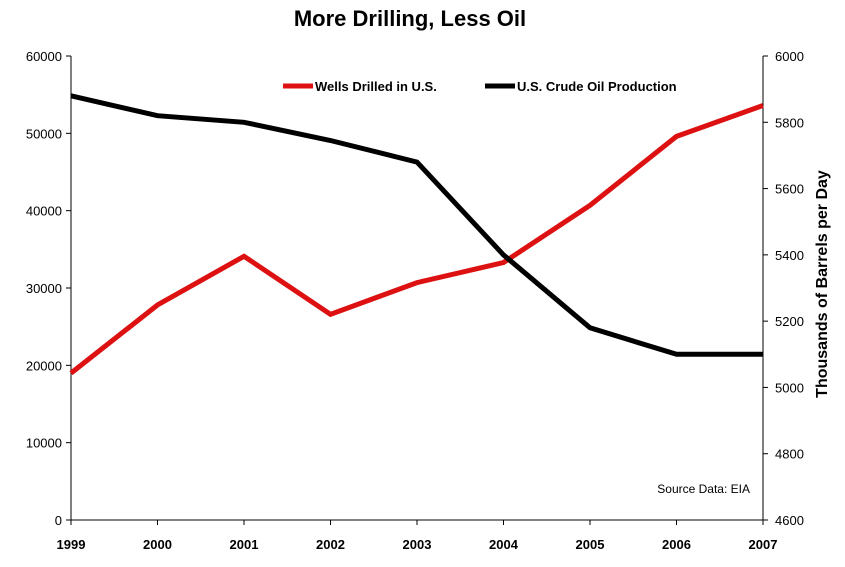 Image resolution: width=845 pixels, height=567 pixels. What do you see at coordinates (789, 122) in the screenshot?
I see `y-right-tick-label: 5800` at bounding box center [789, 122].